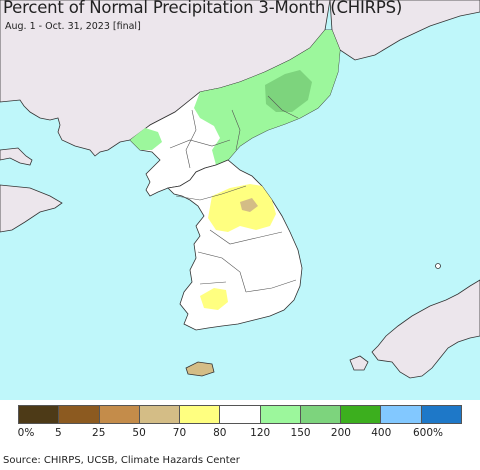 The image size is (480, 470). What do you see at coordinates (139, 433) in the screenshot?
I see `legend-label: 50` at bounding box center [139, 433].